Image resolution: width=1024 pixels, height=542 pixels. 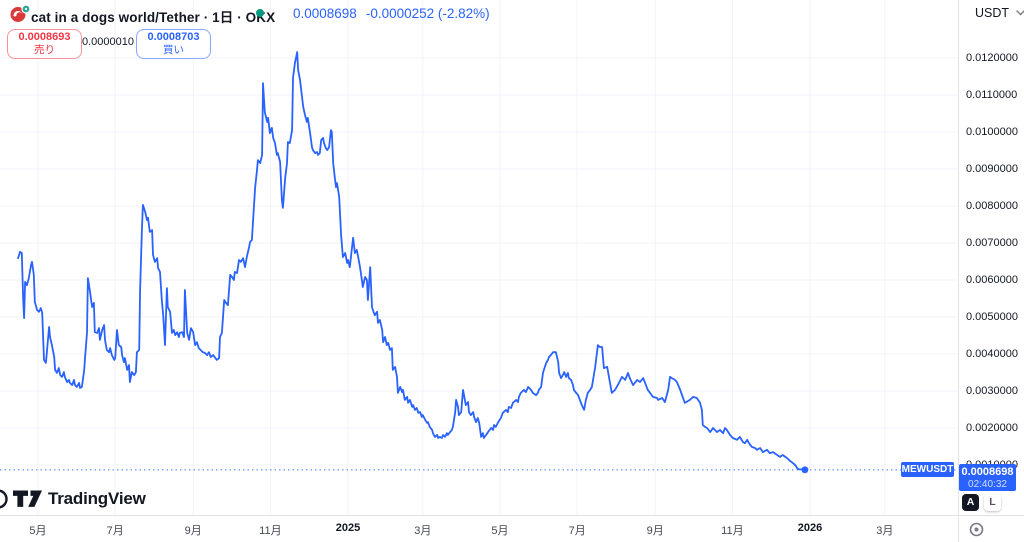 What do you see at coordinates (20, 13) in the screenshot?
I see `symbol-logo-icon` at bounding box center [20, 13].